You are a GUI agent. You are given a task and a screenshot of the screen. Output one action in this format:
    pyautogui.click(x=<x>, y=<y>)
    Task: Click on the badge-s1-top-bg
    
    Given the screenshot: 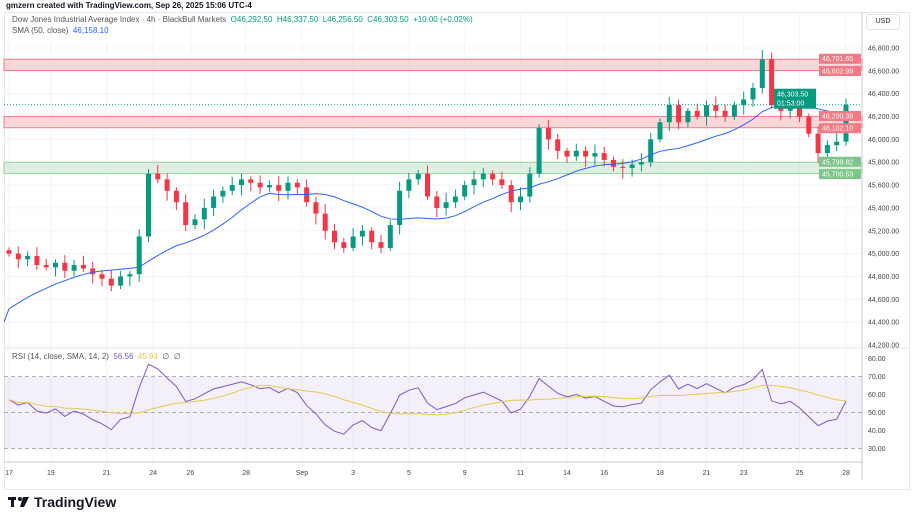 What is the action you would take?
    pyautogui.click(x=840, y=161)
    